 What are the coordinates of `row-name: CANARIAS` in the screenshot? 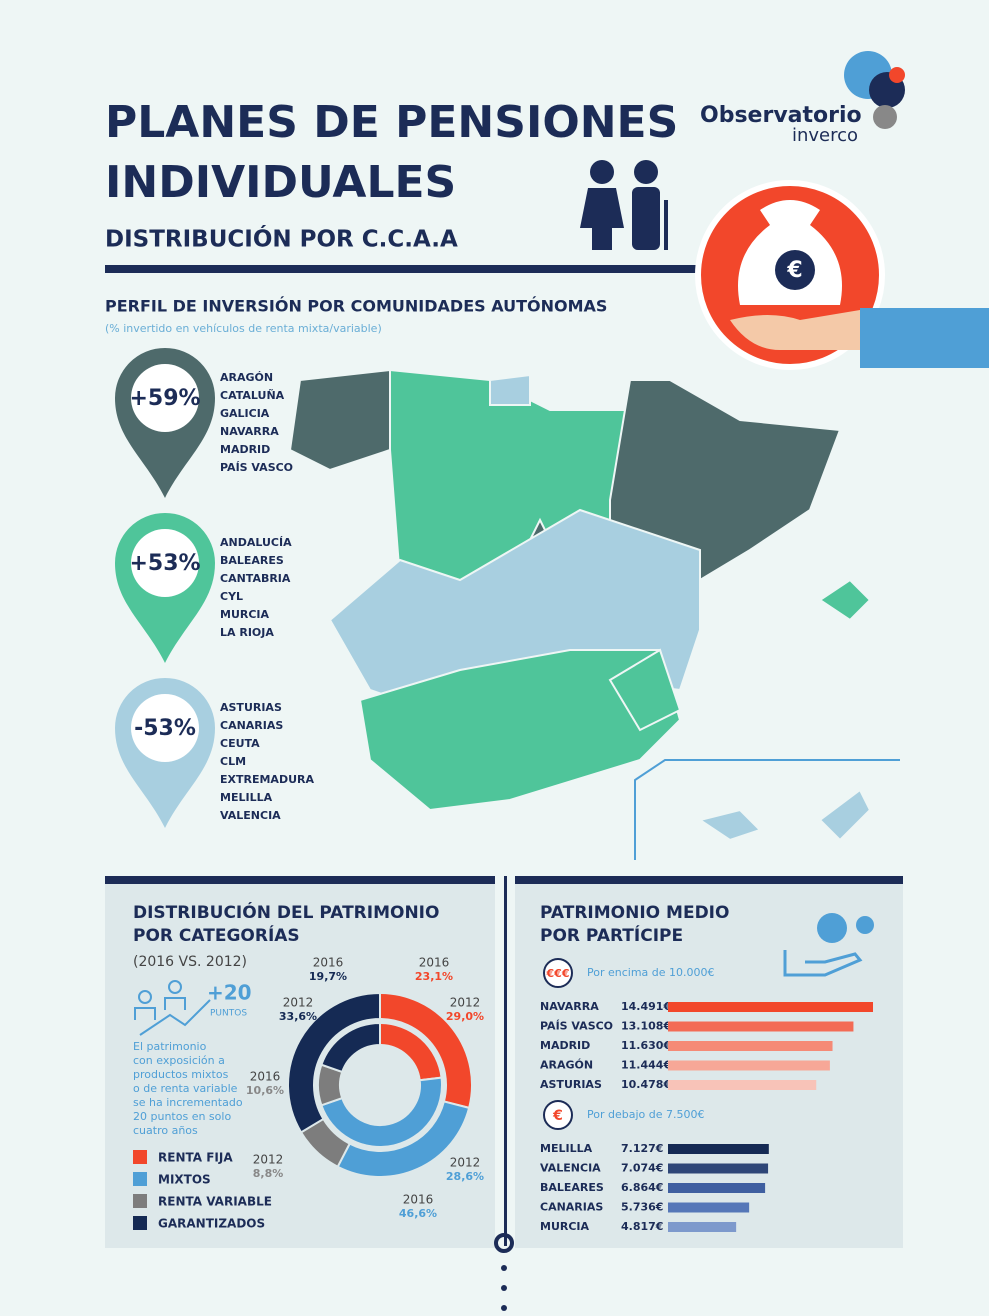 It's located at (571, 1207).